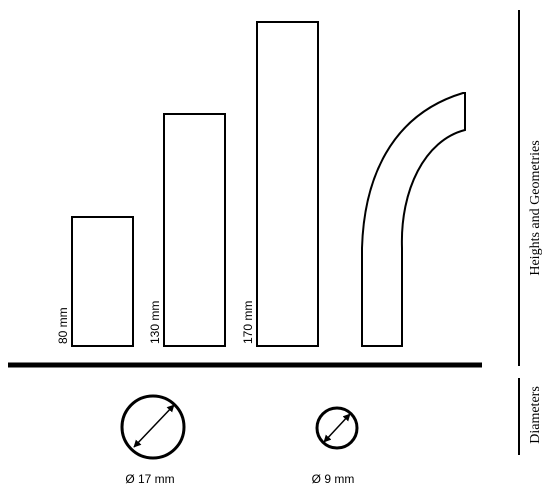  I want to click on bar-3-height-label: 170 mm, so click(248, 322).